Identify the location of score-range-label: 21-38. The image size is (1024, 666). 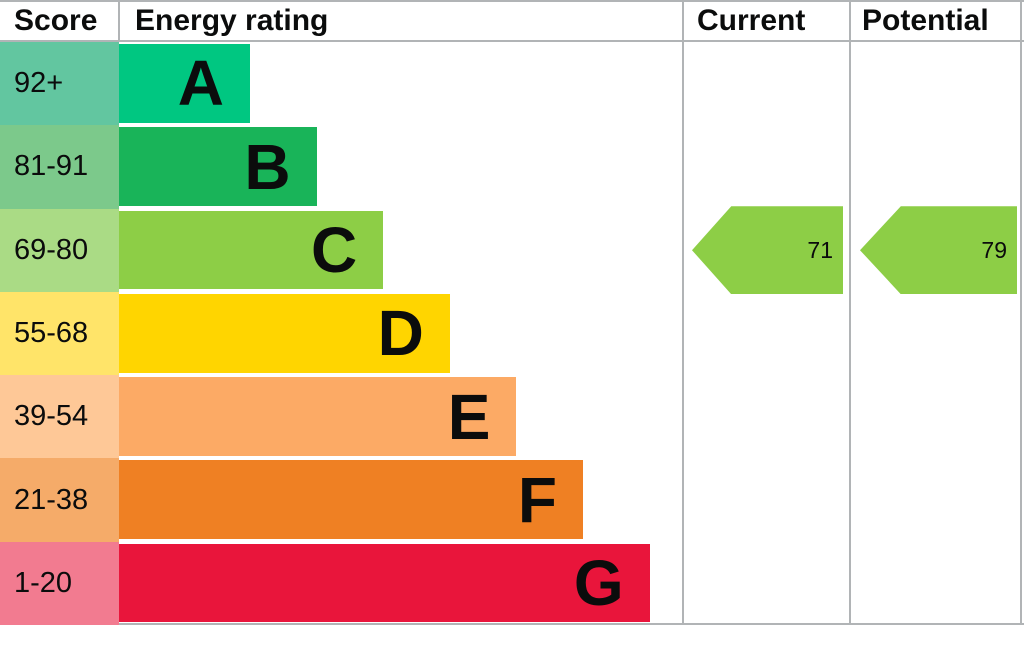
(51, 499).